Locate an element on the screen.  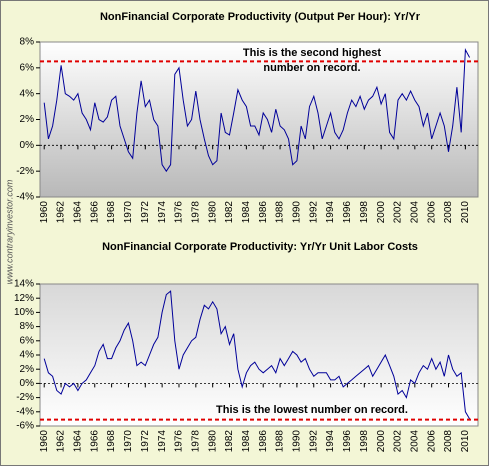
annotation: This is the lowest number on record. is located at coordinates (312, 410).